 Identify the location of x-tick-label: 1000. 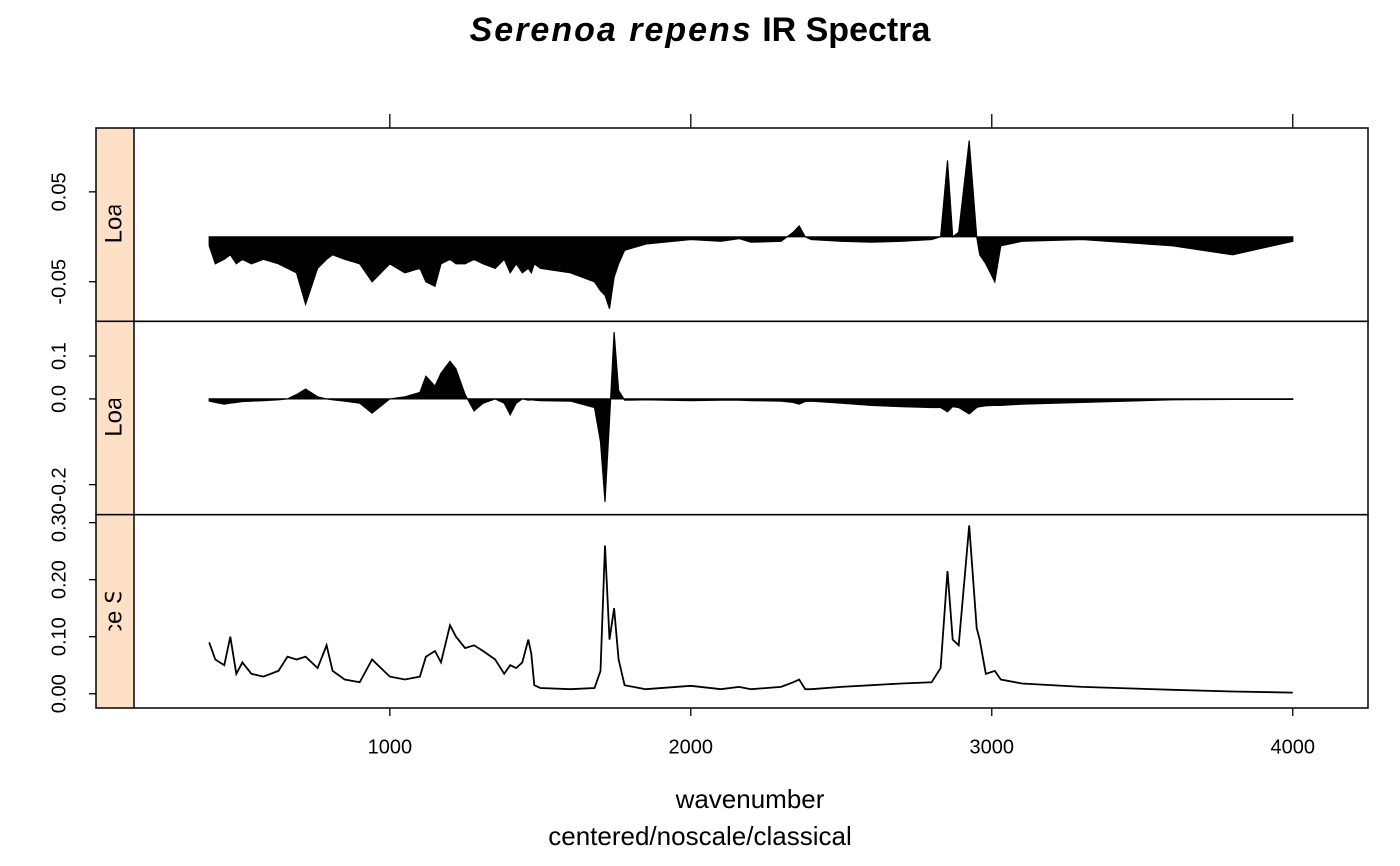
(390, 747).